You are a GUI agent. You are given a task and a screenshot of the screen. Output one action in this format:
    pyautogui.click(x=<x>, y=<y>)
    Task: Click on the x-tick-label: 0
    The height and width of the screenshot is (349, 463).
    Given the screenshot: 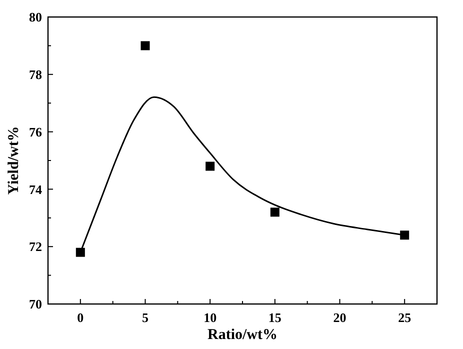 What is the action you would take?
    pyautogui.click(x=80, y=317)
    